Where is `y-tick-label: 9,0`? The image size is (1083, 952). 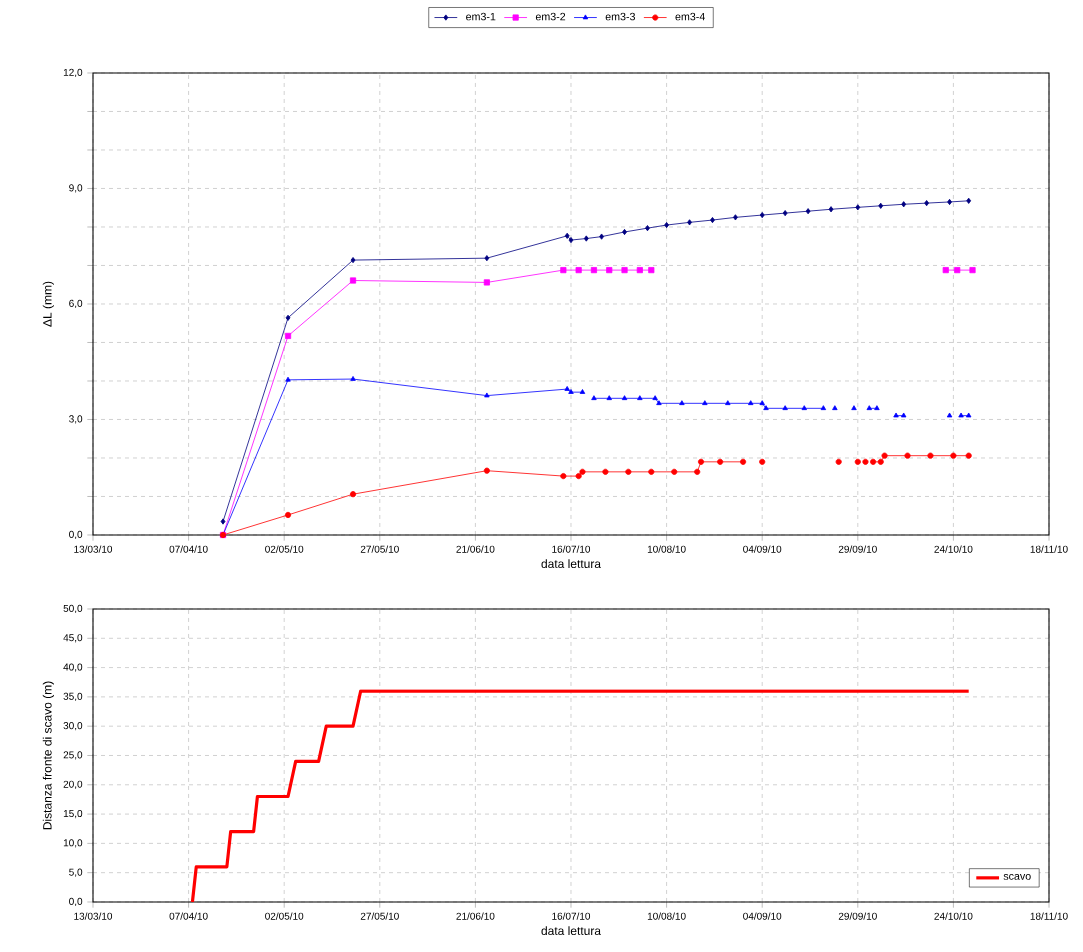
y-tick-label: 9,0 is located at coordinates (76, 188).